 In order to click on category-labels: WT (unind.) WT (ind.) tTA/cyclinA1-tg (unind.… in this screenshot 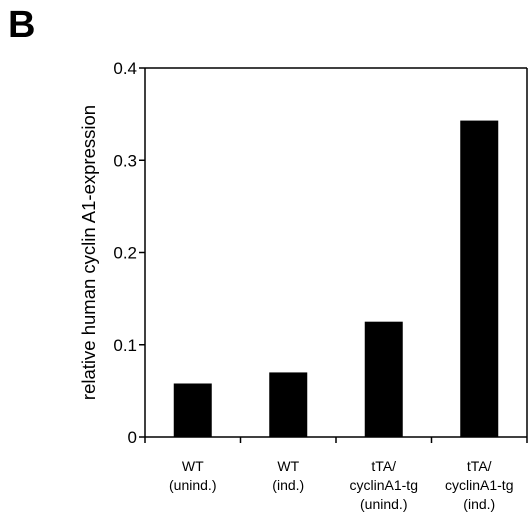, I will do `click(341, 485)`.